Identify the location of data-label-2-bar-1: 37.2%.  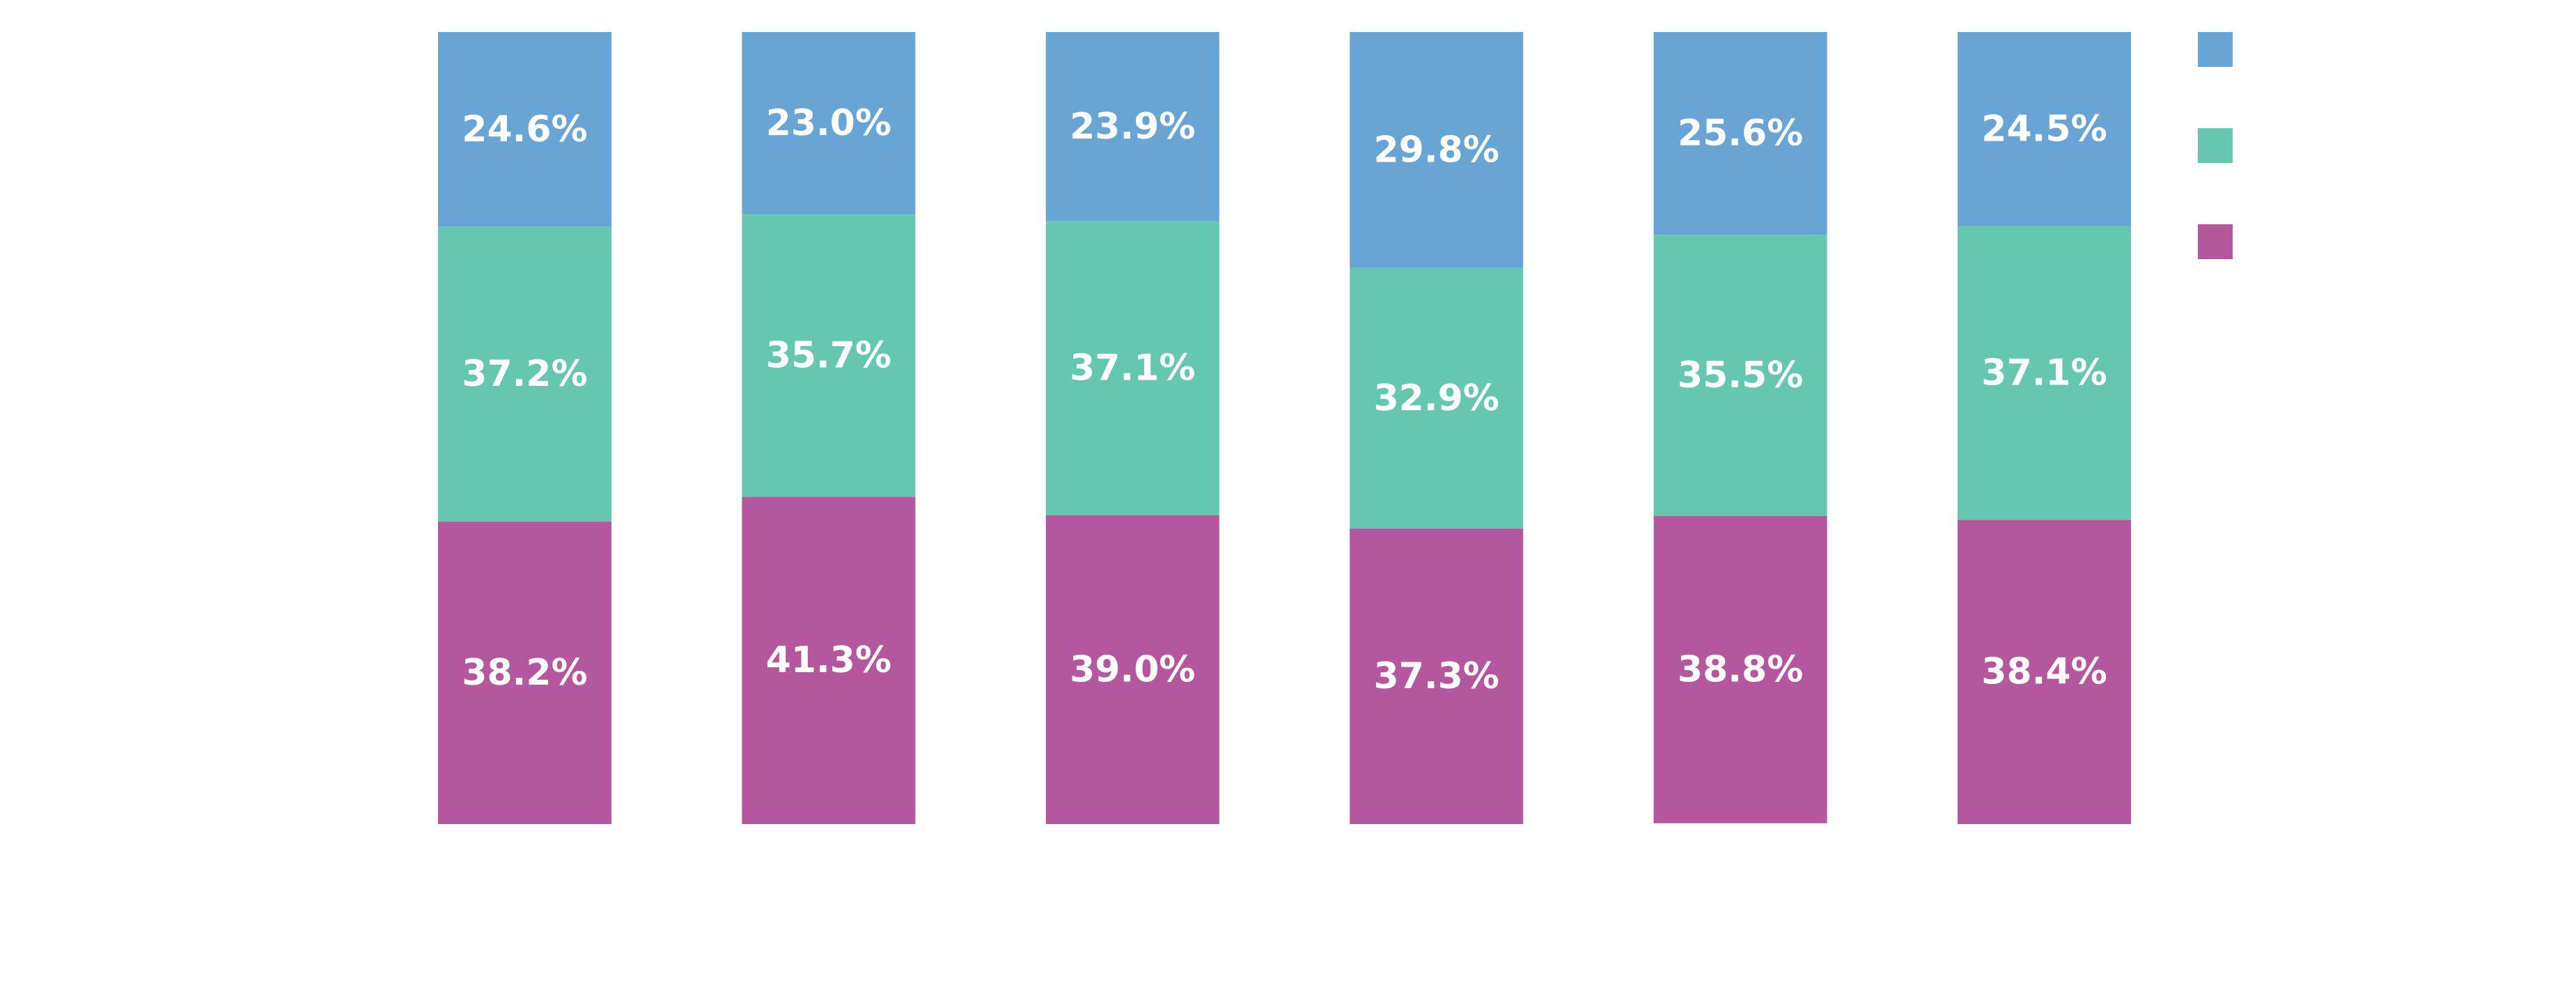
(524, 374).